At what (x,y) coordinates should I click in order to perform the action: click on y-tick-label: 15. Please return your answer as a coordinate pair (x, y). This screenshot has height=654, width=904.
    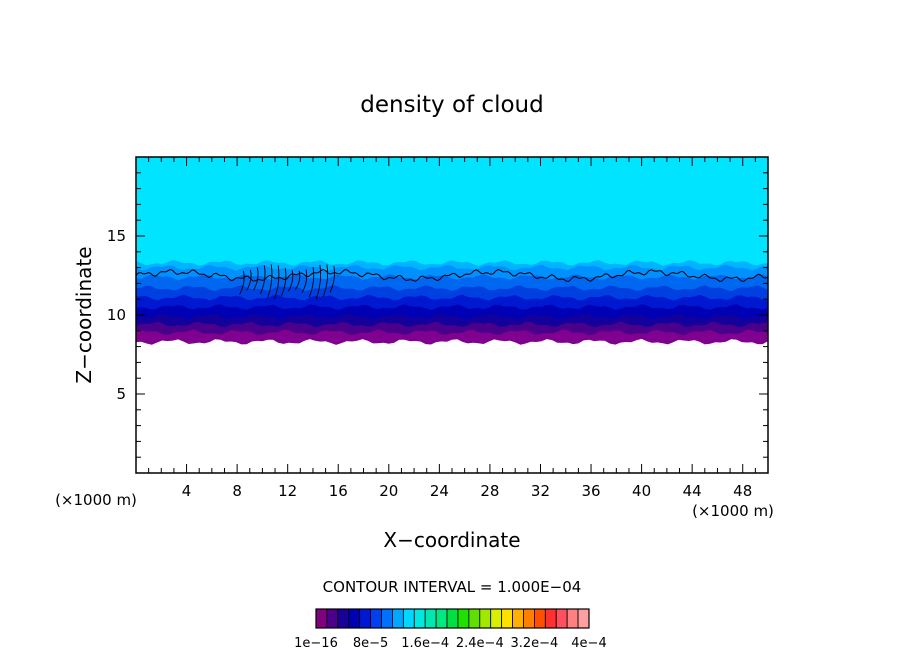
    Looking at the image, I should click on (116, 236).